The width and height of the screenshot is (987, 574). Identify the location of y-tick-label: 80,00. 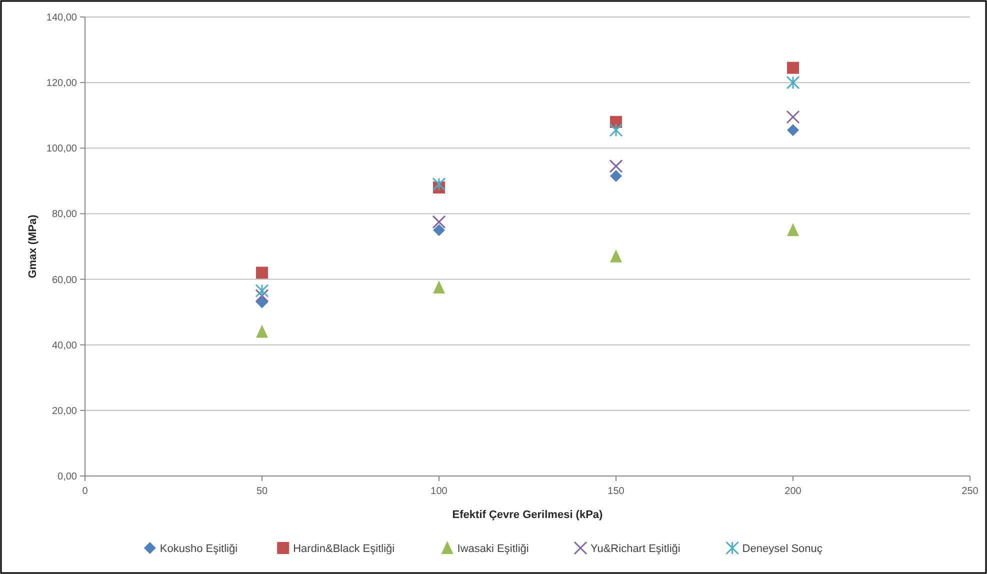
(65, 214).